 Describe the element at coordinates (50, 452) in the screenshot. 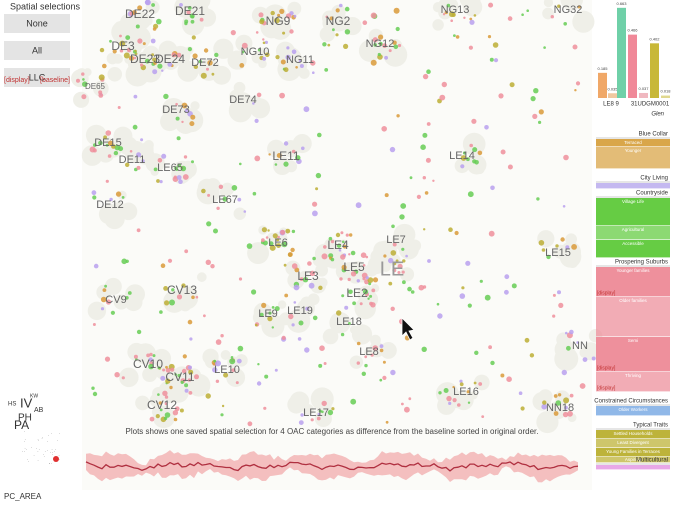

I see `minimap-glyph: ·` at that location.